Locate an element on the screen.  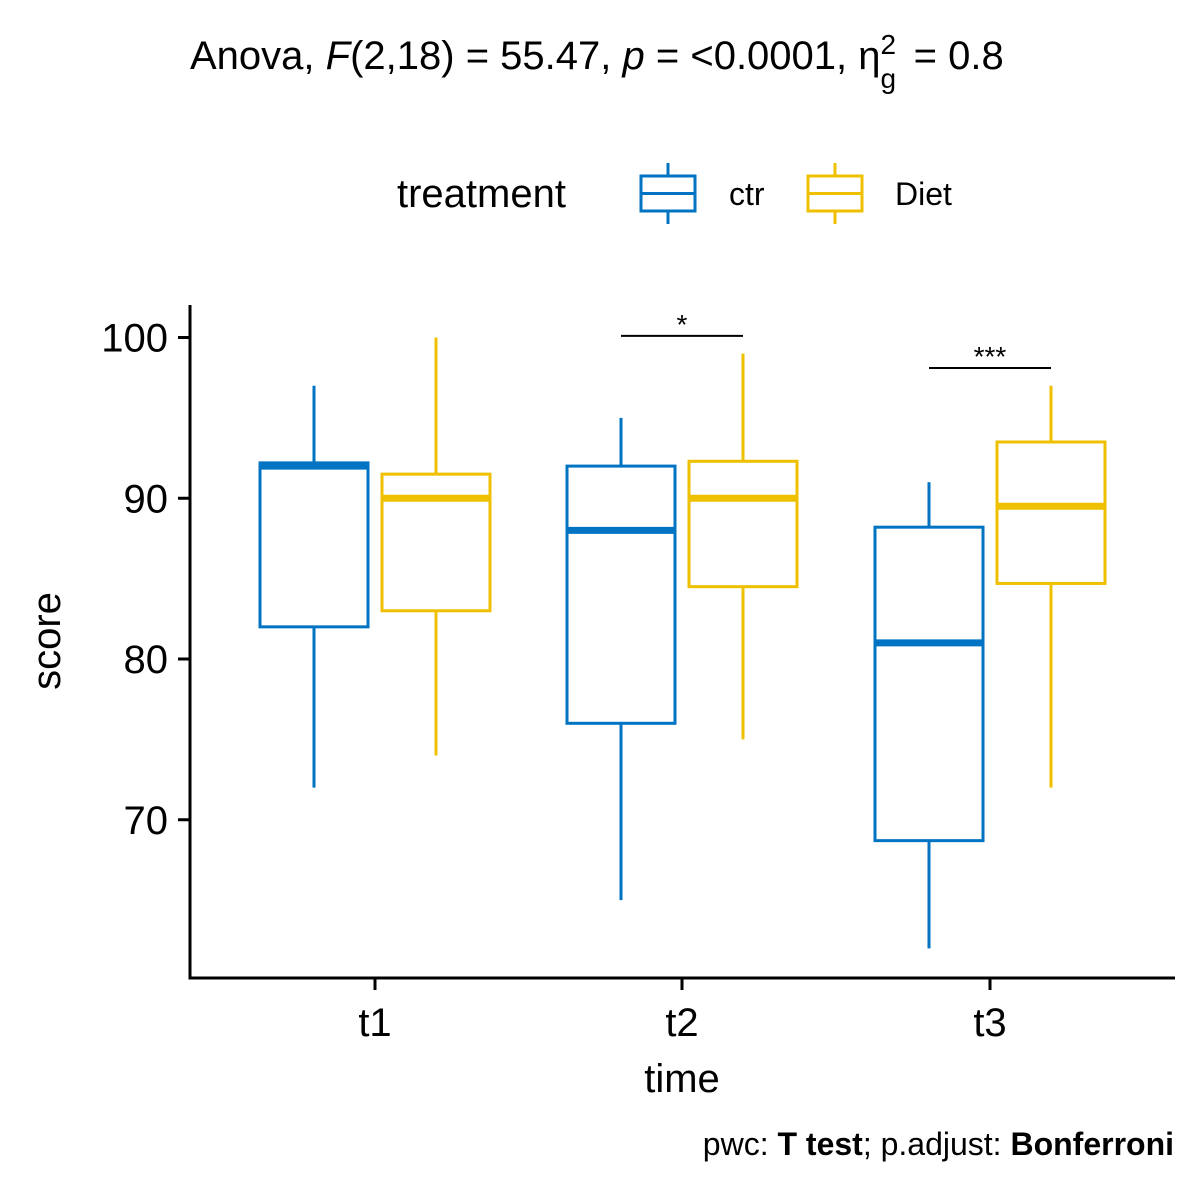
box-diet-t1 is located at coordinates (436, 546).